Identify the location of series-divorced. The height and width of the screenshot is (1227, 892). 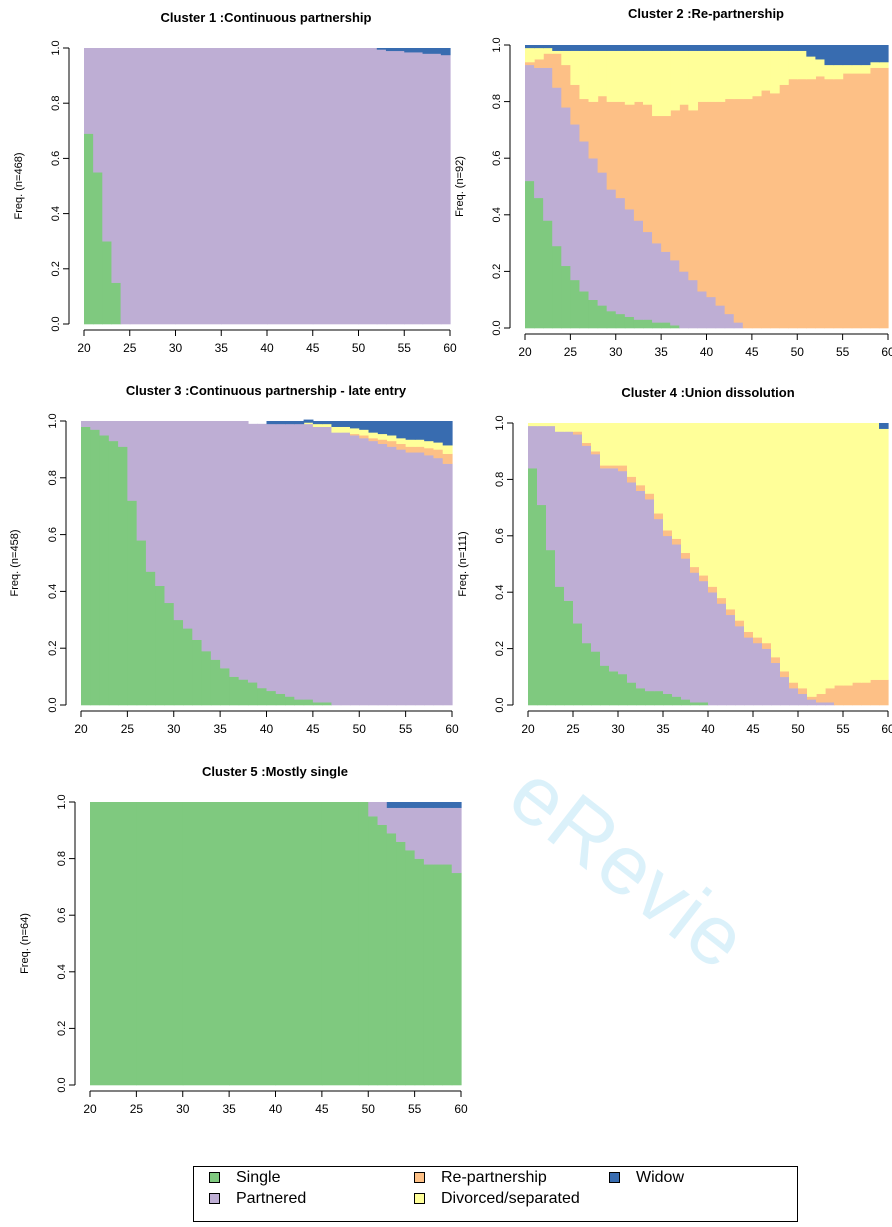
(707, 82).